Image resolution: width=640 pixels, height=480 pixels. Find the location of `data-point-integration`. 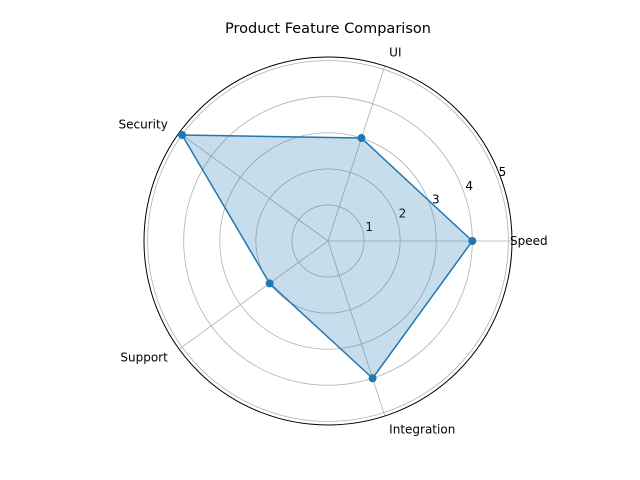

data-point-integration is located at coordinates (372, 378).